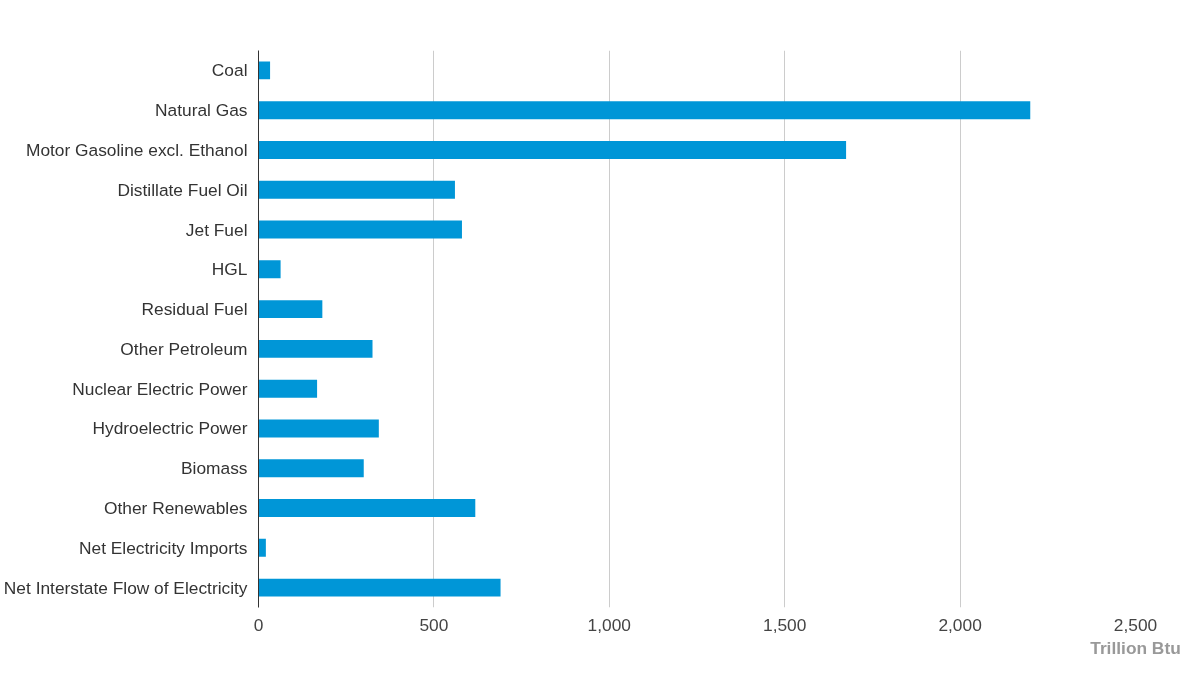 The width and height of the screenshot is (1204, 677). What do you see at coordinates (785, 624) in the screenshot?
I see `x-tick-label: 1,500` at bounding box center [785, 624].